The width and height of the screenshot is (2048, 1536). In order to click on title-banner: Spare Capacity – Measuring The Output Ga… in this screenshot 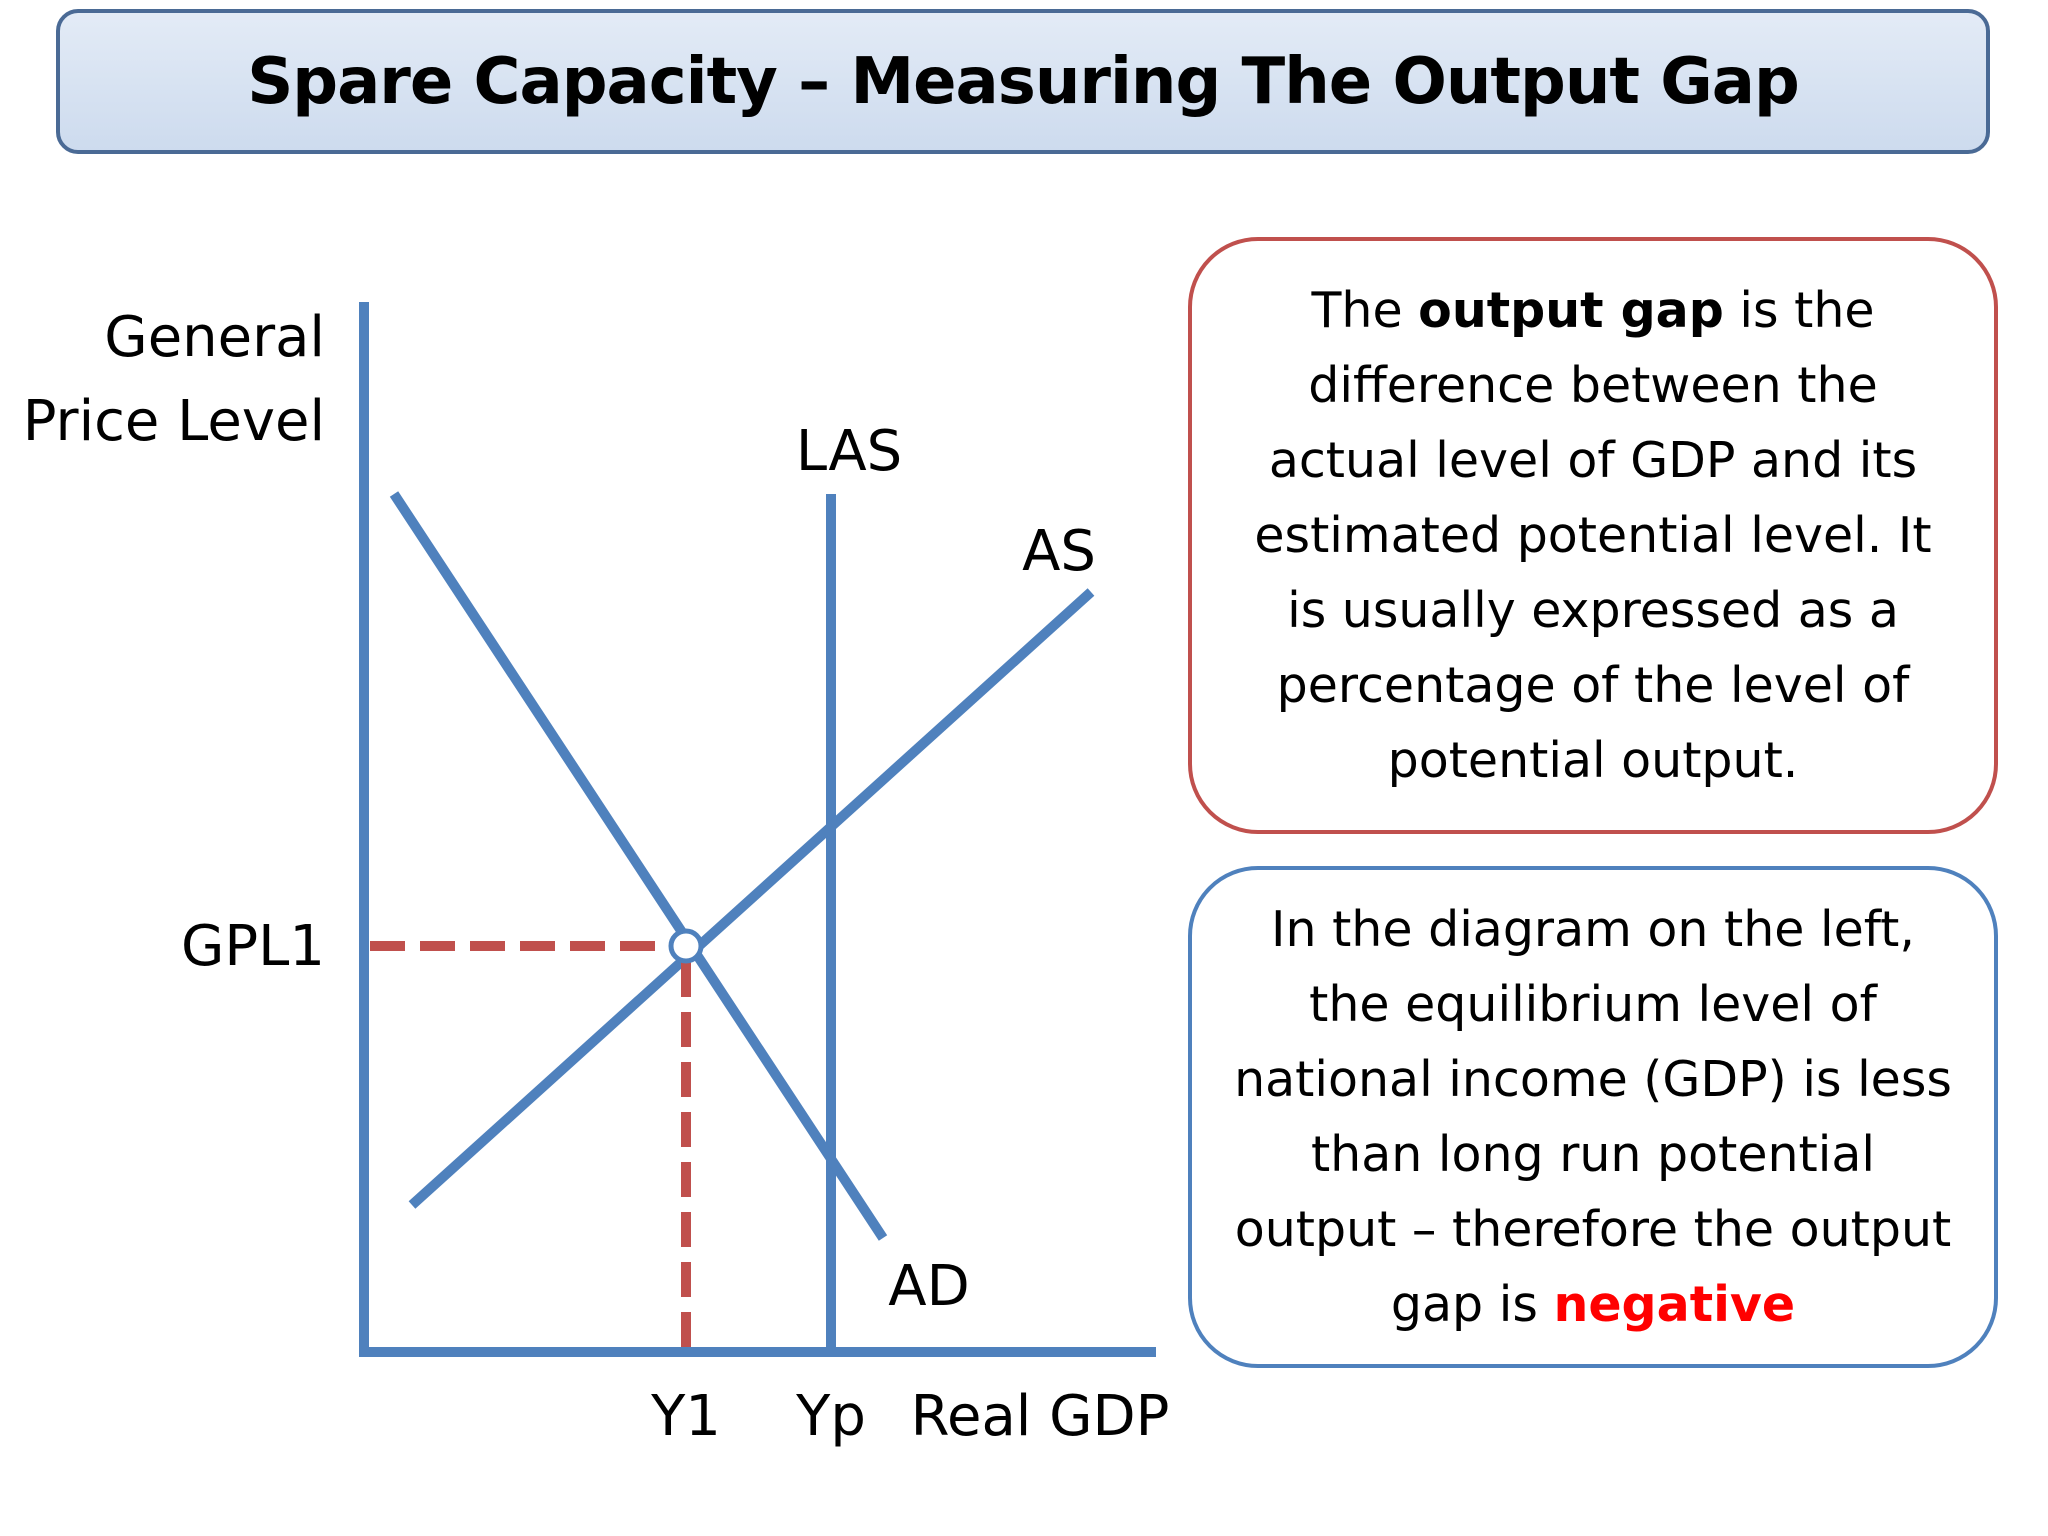, I will do `click(1023, 81)`.